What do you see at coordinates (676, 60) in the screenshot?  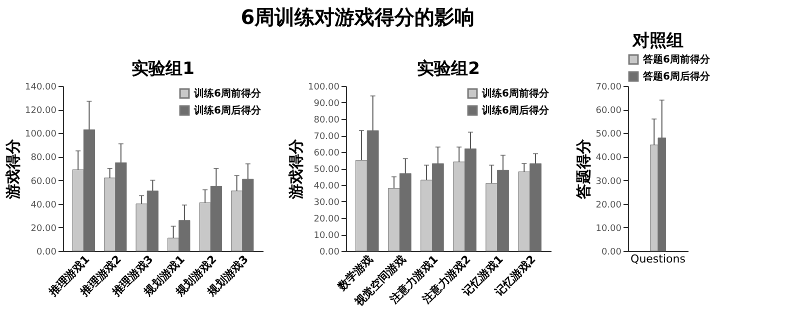 I see `legend-label: 答题6周前得分` at bounding box center [676, 60].